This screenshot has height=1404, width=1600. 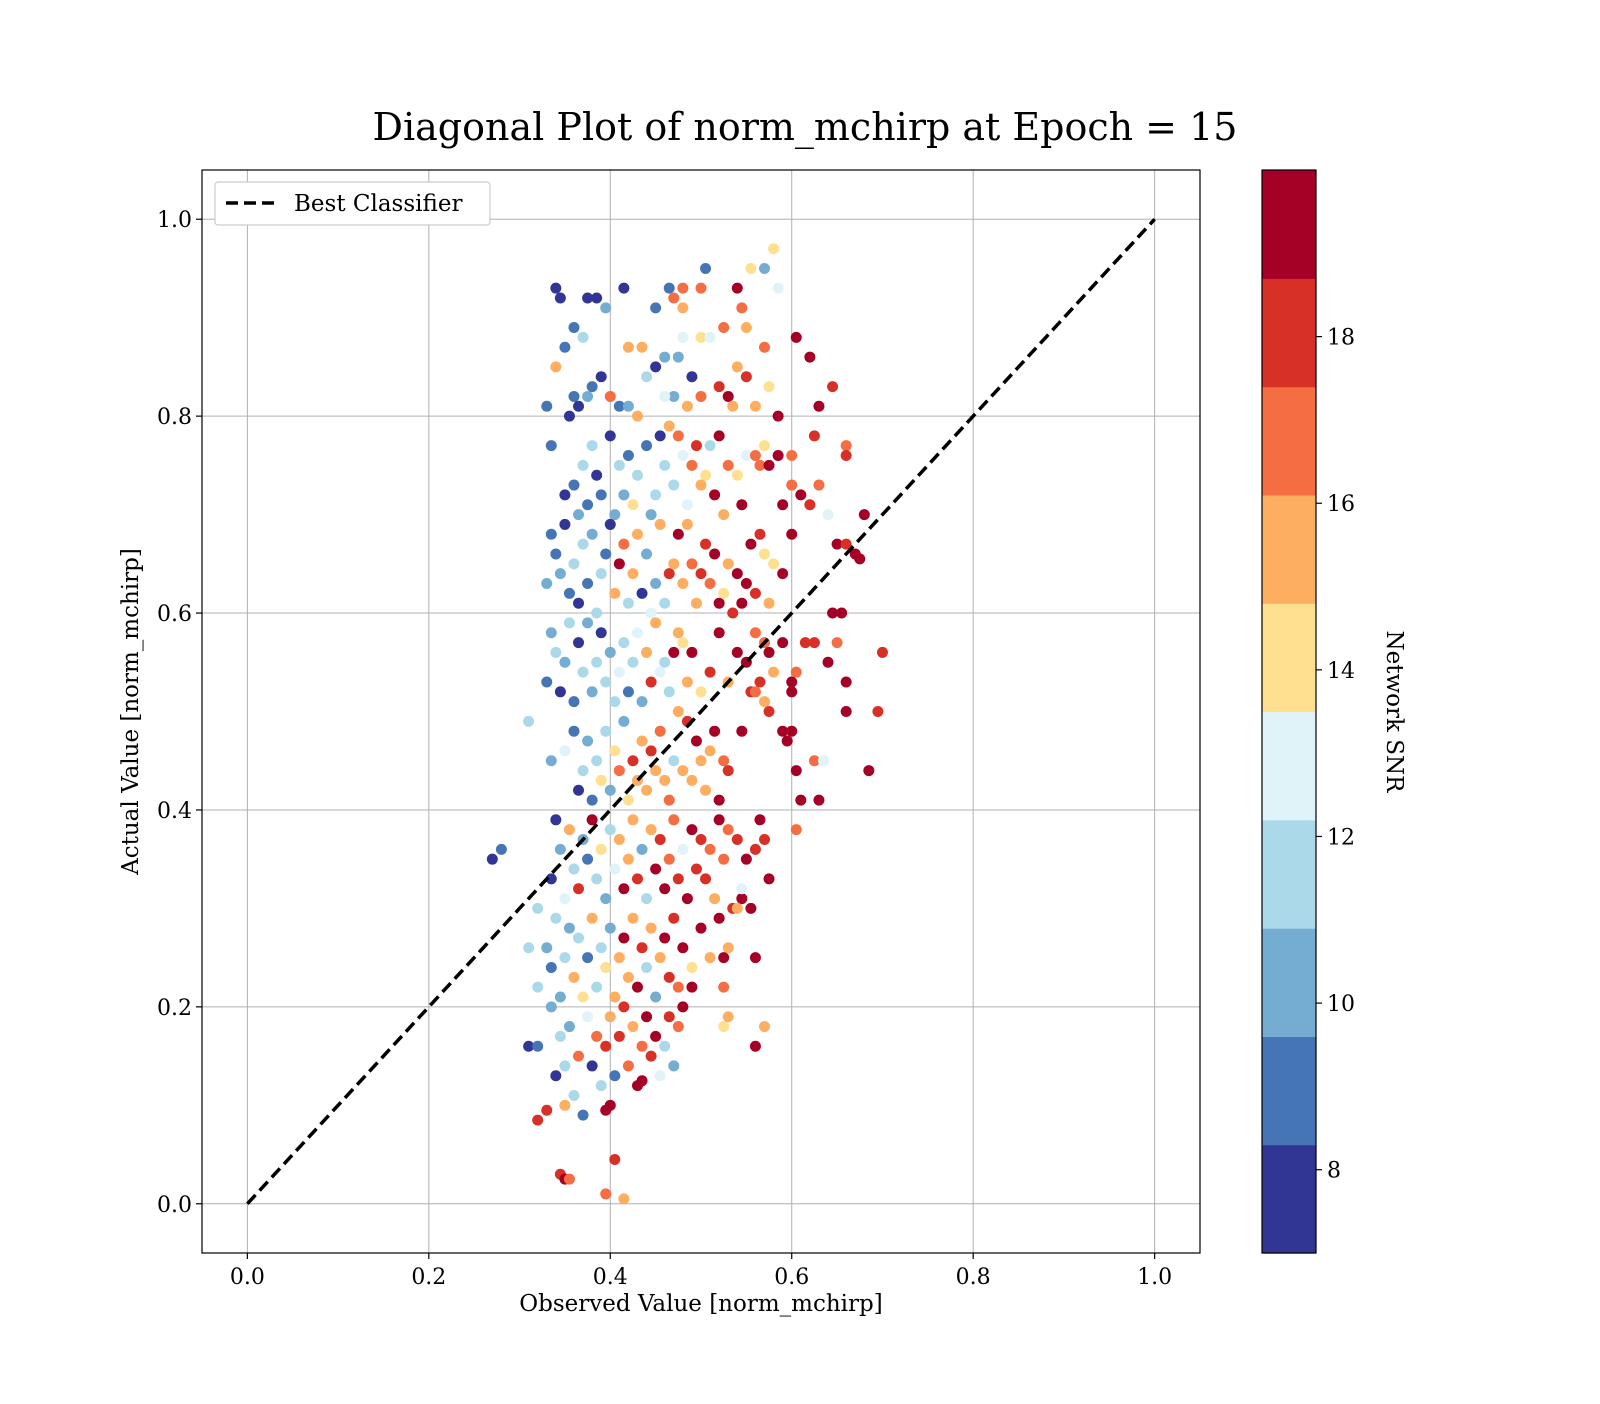 I want to click on x-tick-label: 1.0, so click(x=1154, y=1277).